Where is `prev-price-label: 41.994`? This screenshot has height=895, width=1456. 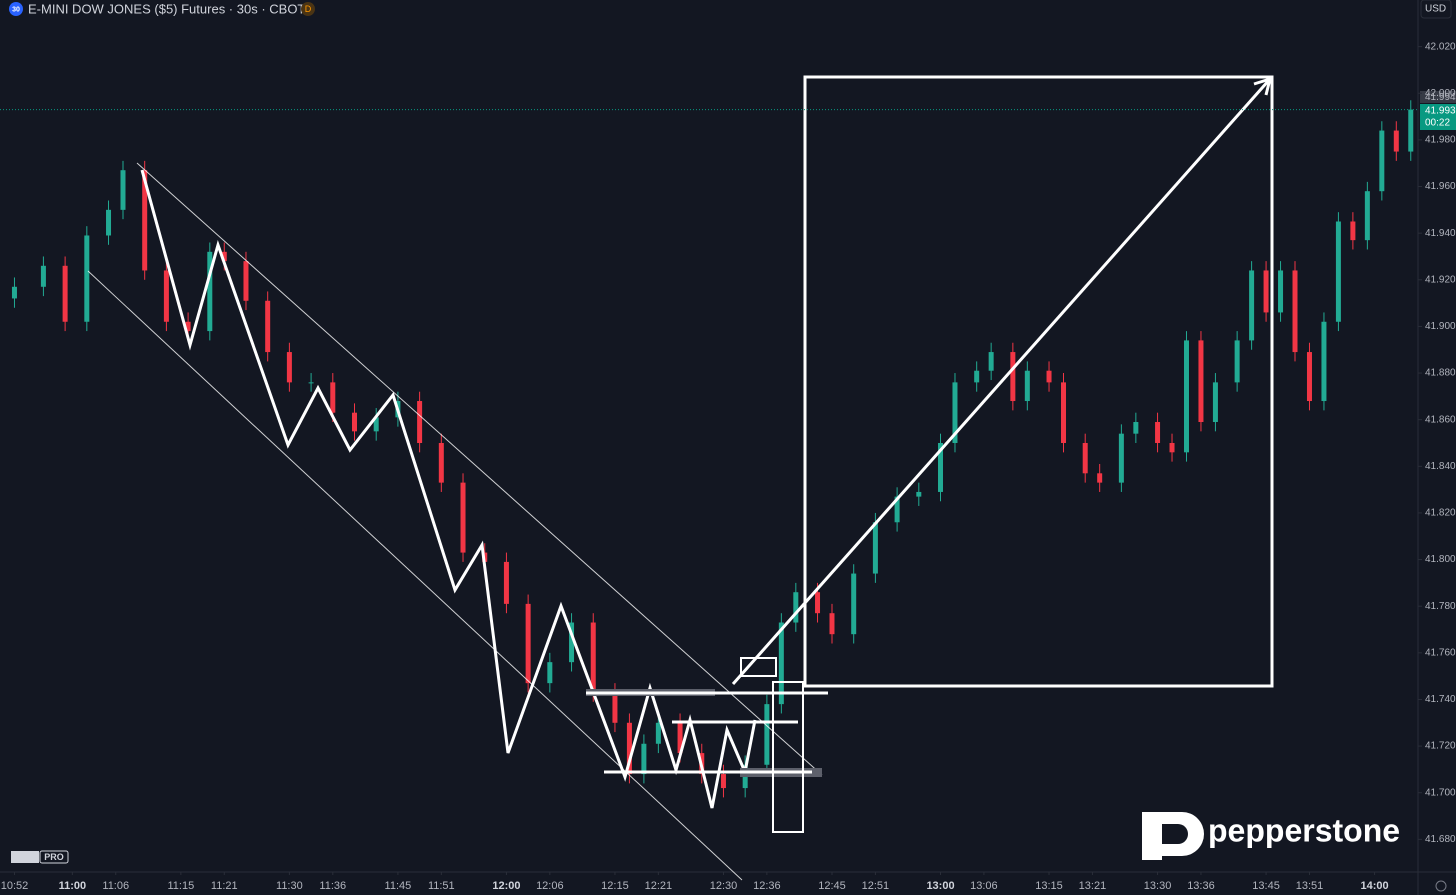
prev-price-label: 41.994 is located at coordinates (1440, 97).